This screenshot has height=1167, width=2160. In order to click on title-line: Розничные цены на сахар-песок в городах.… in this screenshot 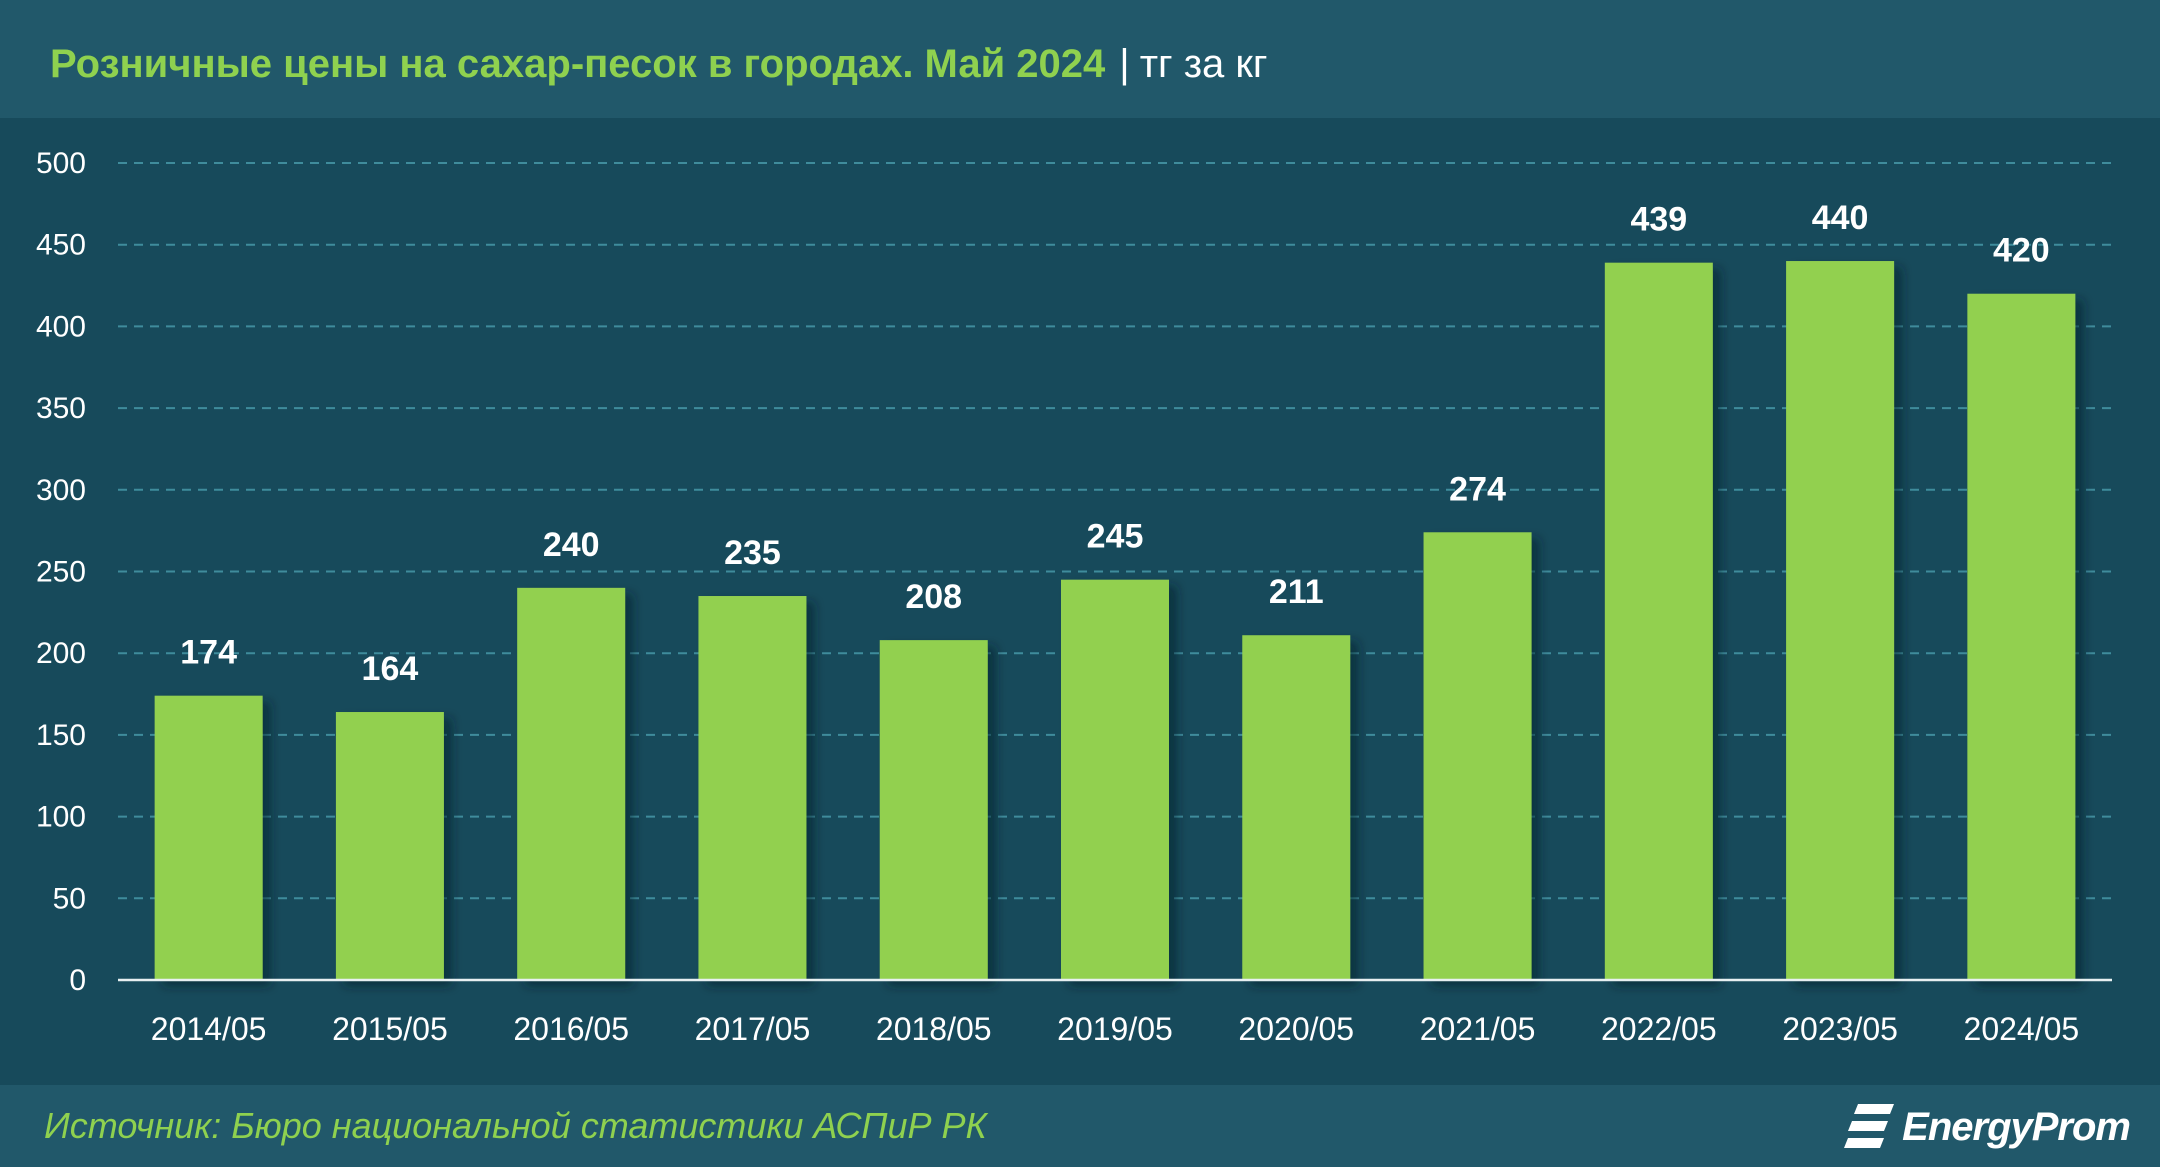, I will do `click(659, 64)`.